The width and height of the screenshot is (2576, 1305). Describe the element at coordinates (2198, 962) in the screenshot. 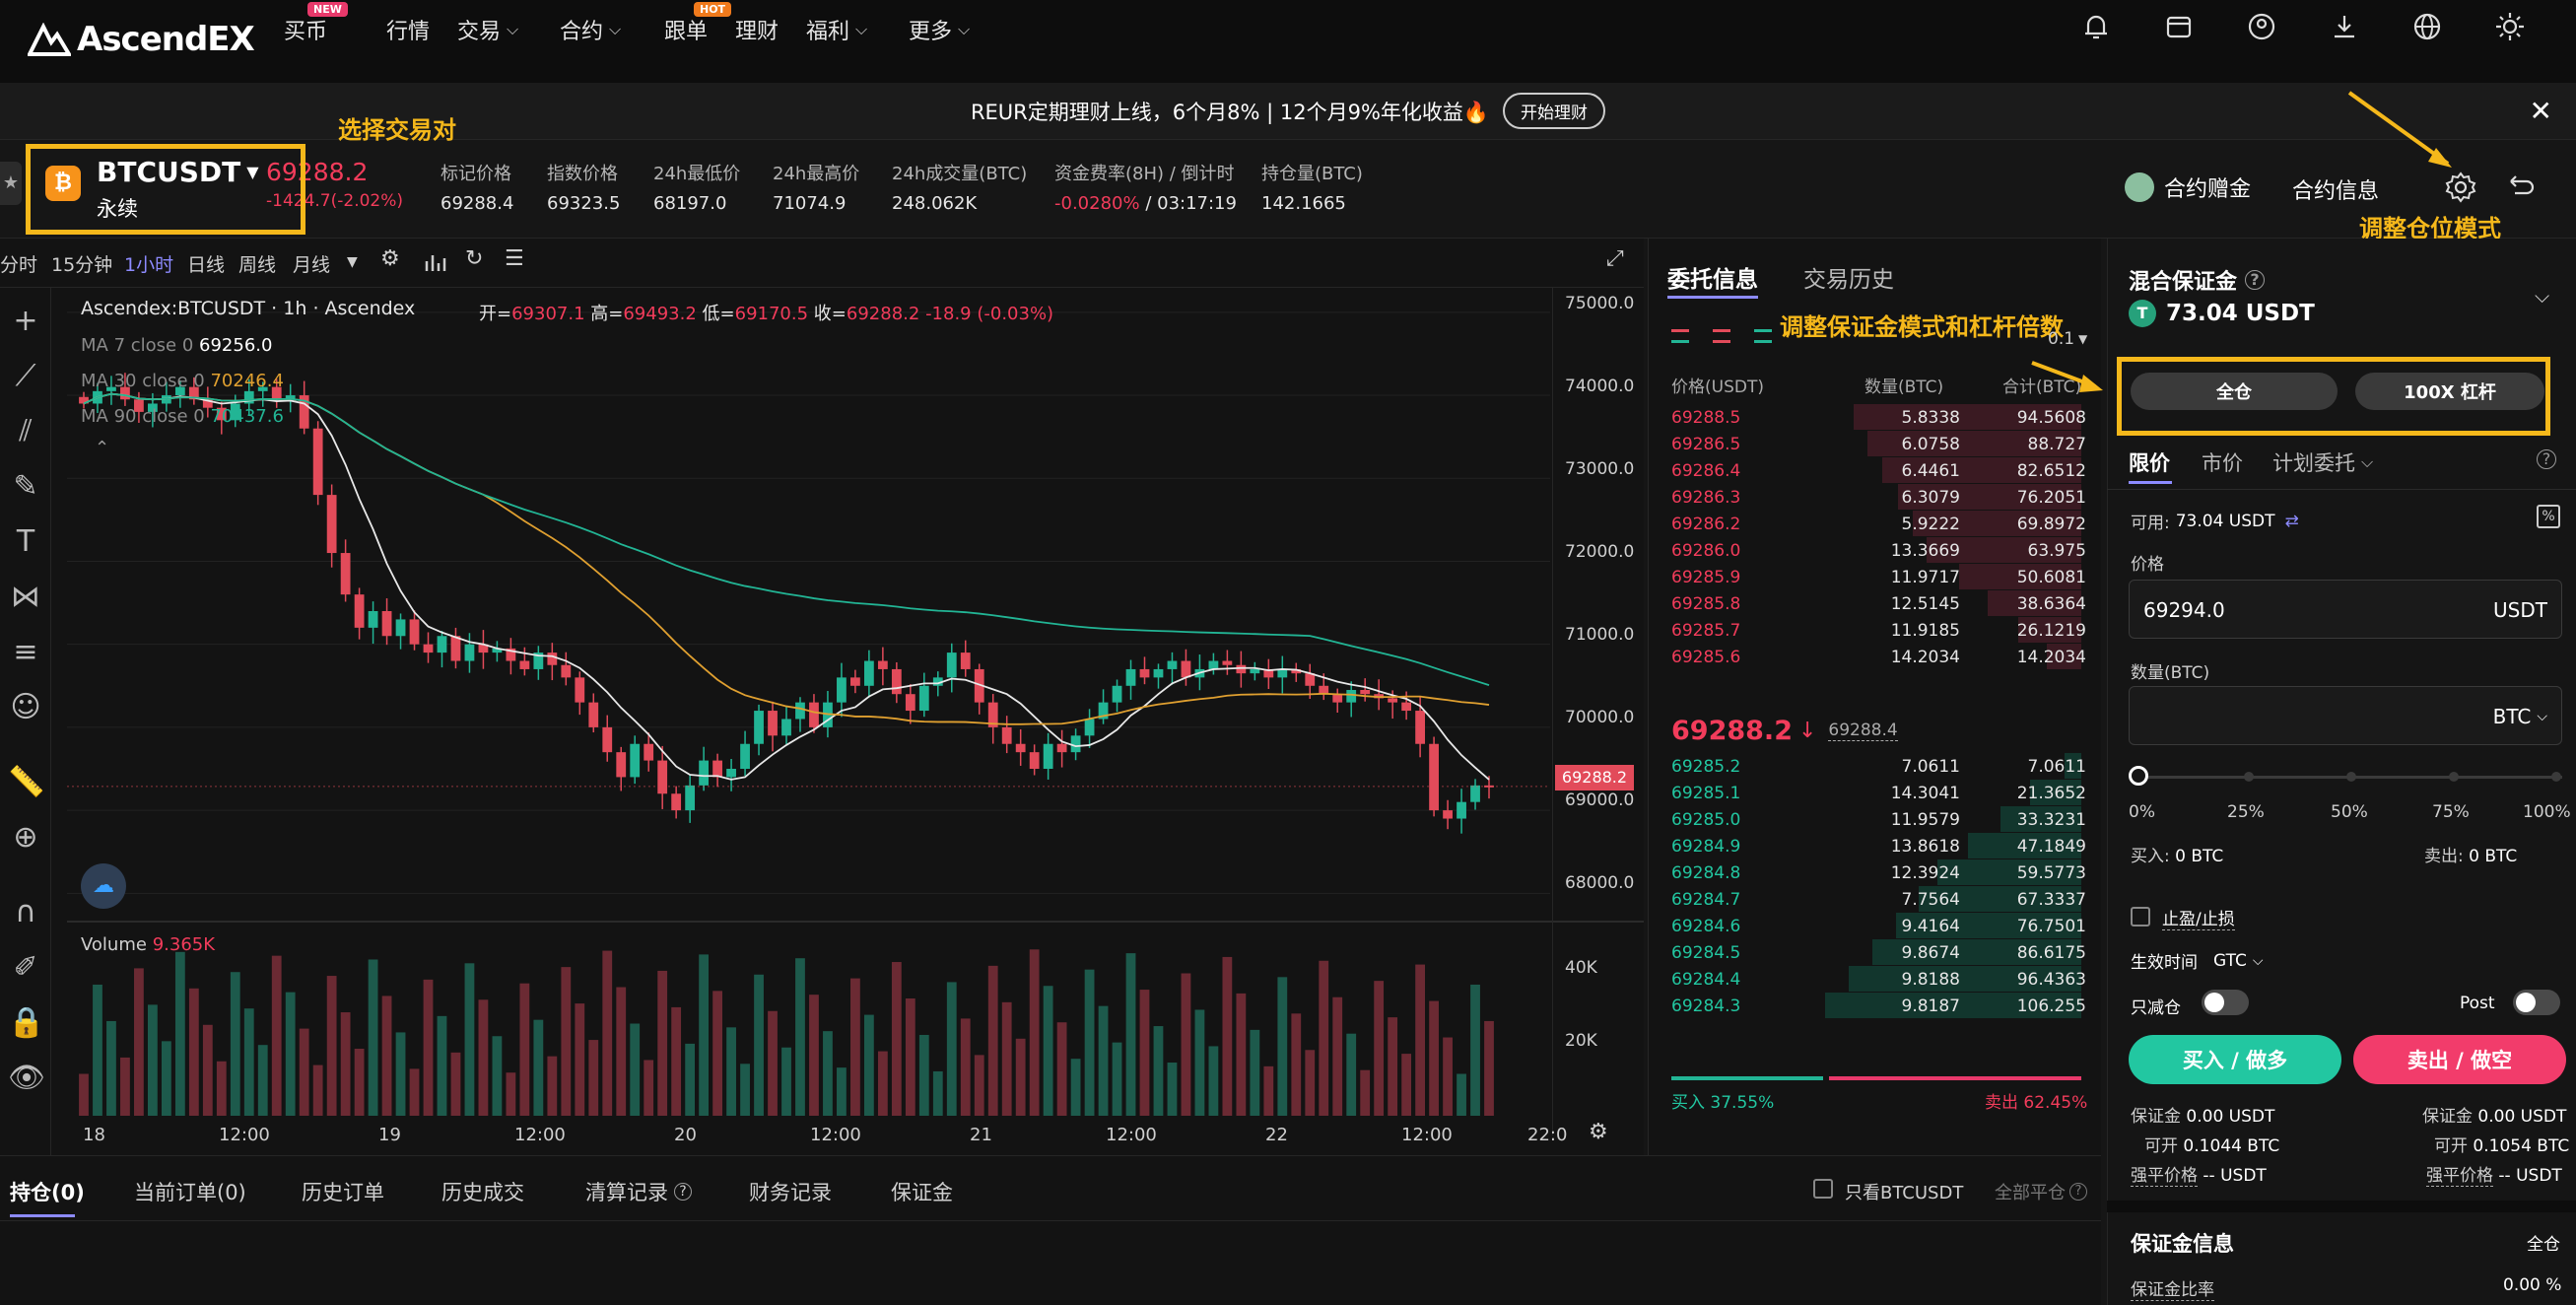

I see `time-in-force: 生效时间 GTC ⌵` at that location.